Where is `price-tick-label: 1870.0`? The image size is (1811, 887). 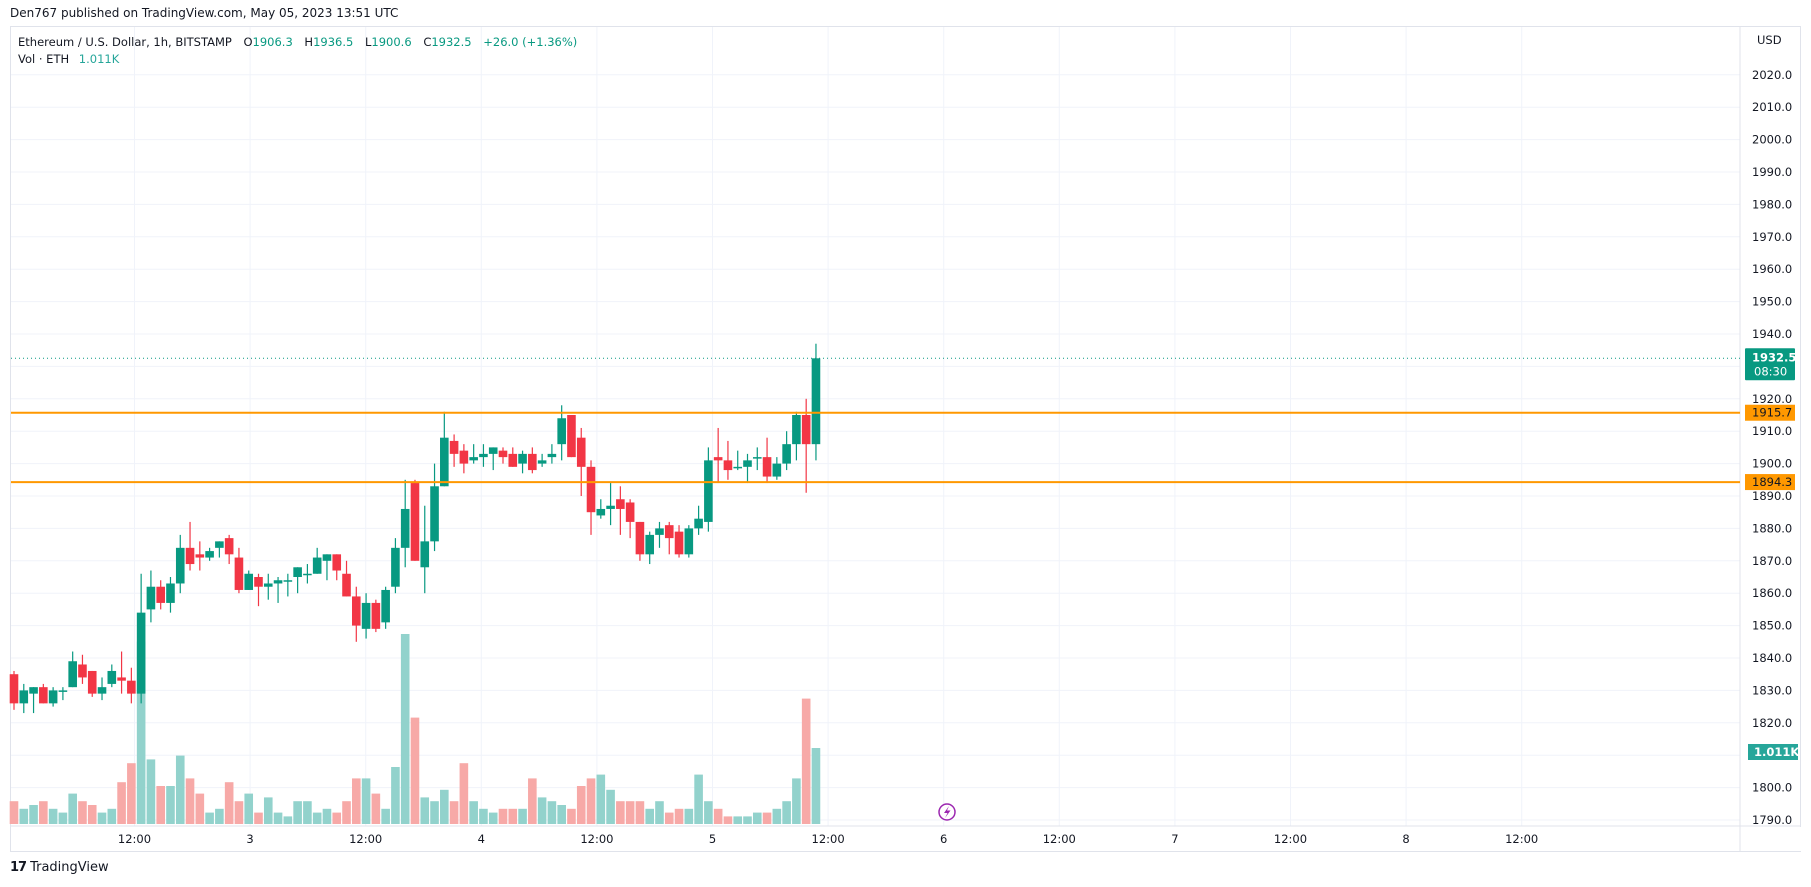 price-tick-label: 1870.0 is located at coordinates (1772, 561).